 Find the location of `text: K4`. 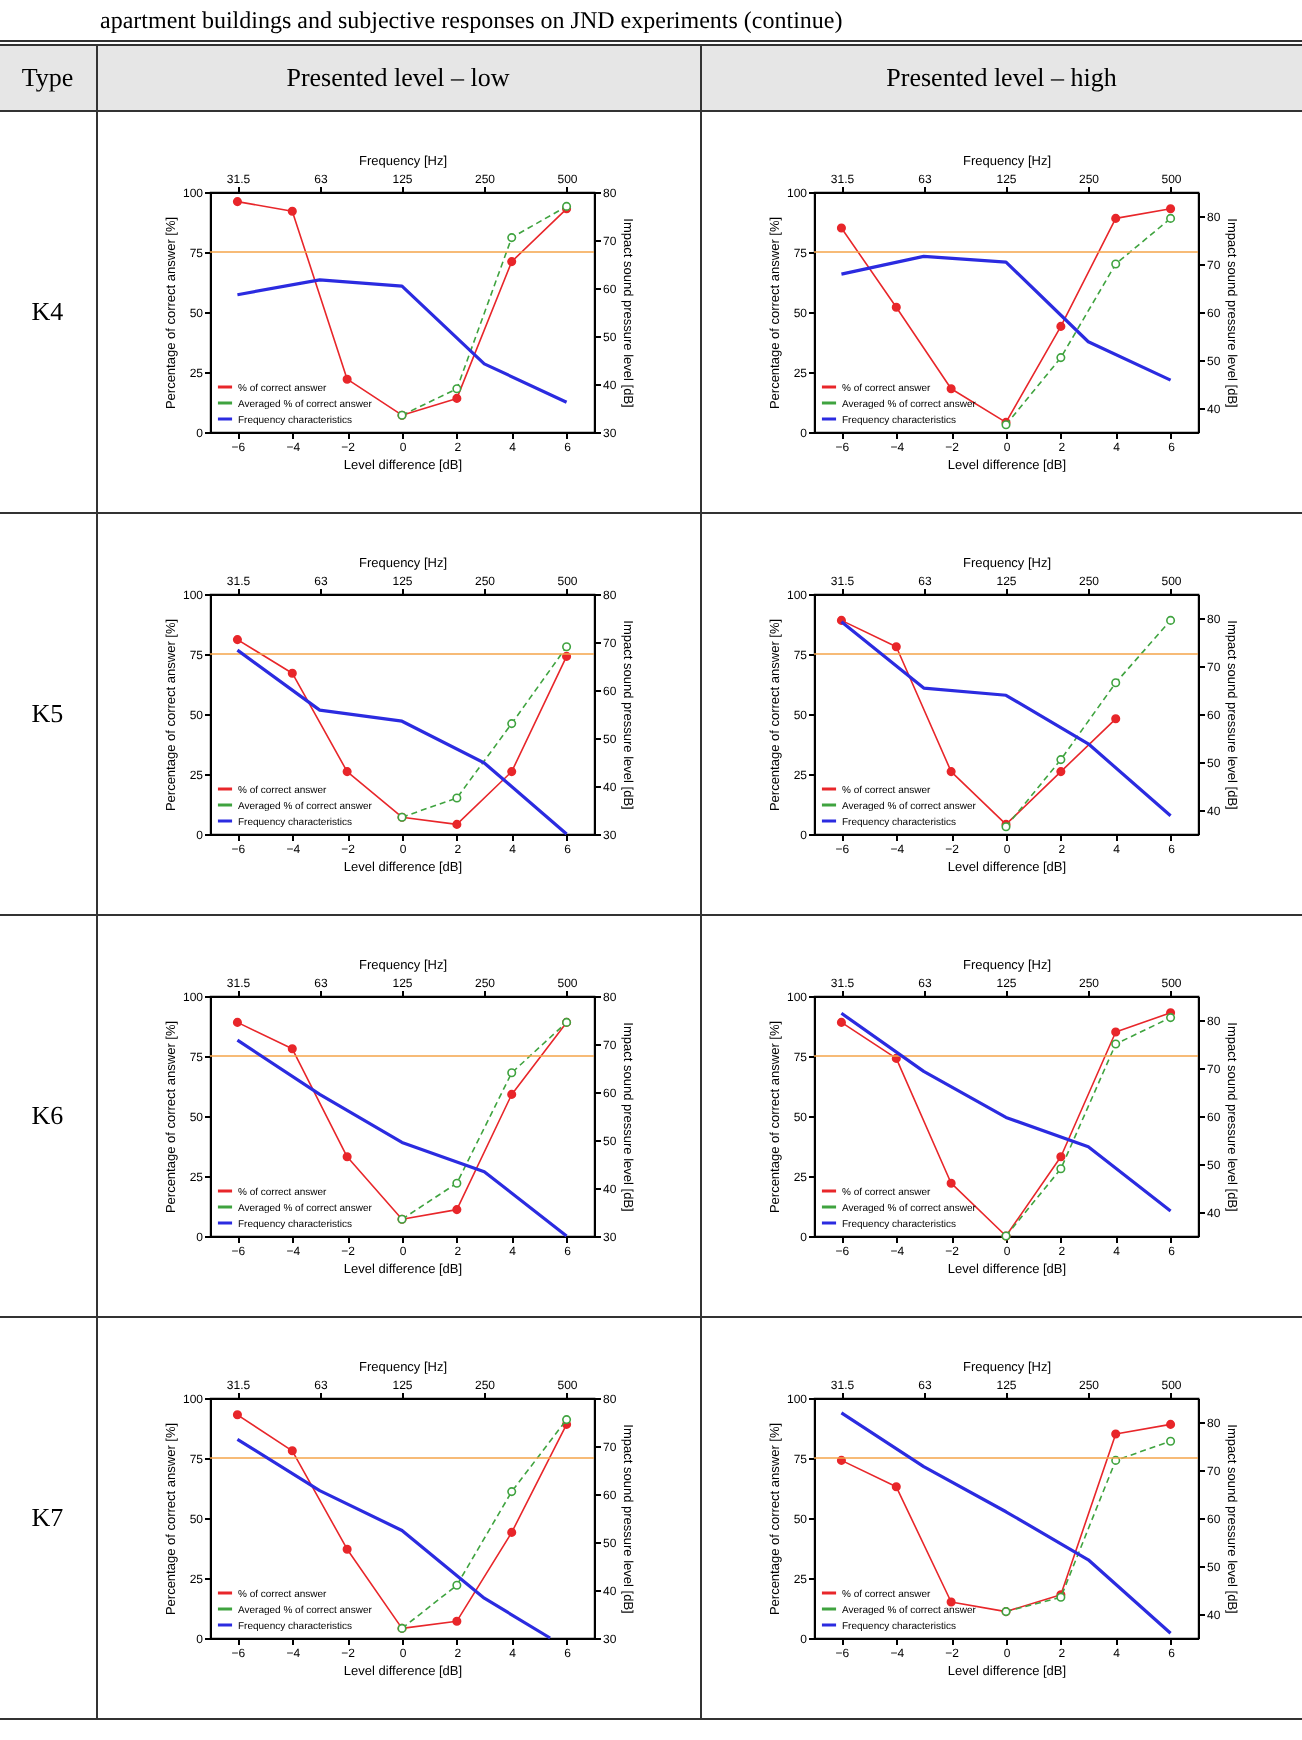

text: K4 is located at coordinates (48, 312).